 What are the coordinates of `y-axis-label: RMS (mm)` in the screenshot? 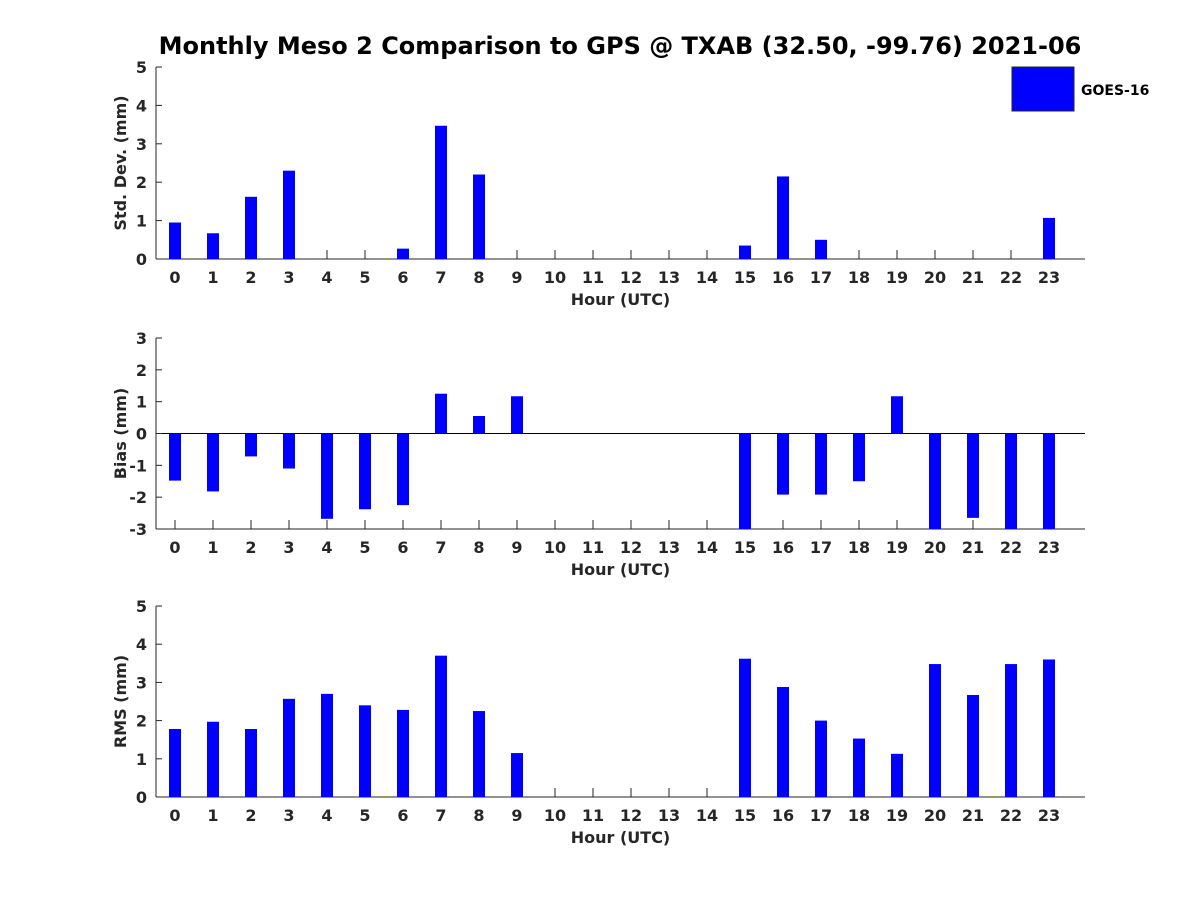 It's located at (120, 701).